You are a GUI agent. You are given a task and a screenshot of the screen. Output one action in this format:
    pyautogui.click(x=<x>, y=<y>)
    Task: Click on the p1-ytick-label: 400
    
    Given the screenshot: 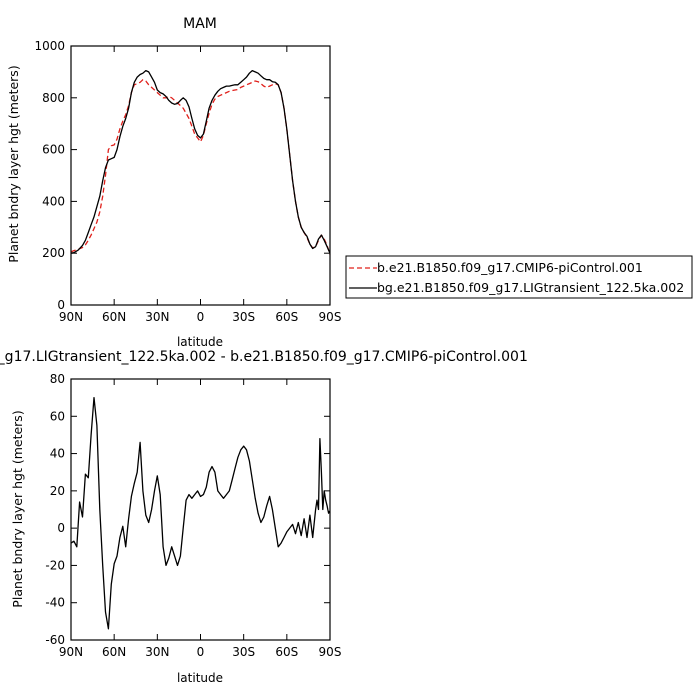 What is the action you would take?
    pyautogui.click(x=53, y=201)
    